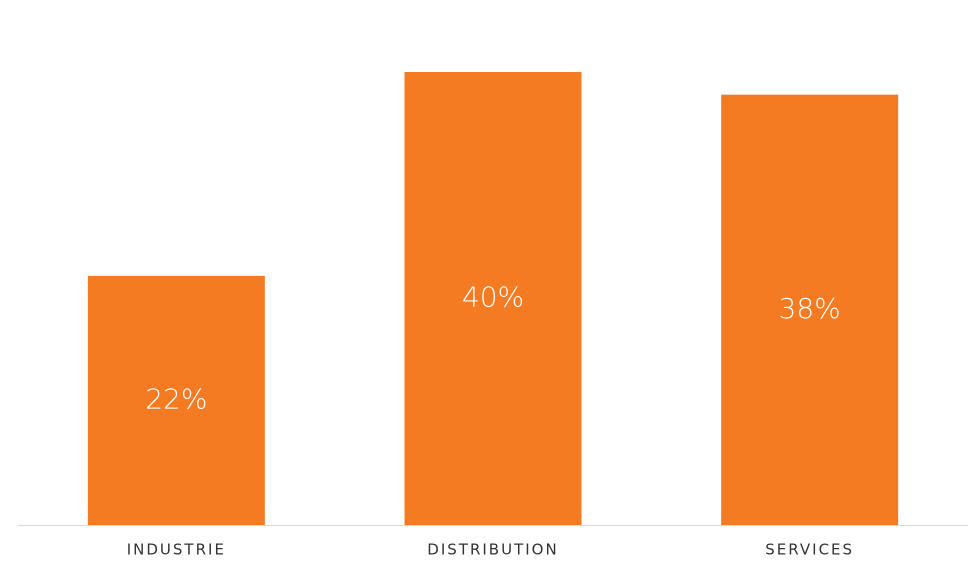  What do you see at coordinates (809, 550) in the screenshot?
I see `x-tick-label: SERVICES` at bounding box center [809, 550].